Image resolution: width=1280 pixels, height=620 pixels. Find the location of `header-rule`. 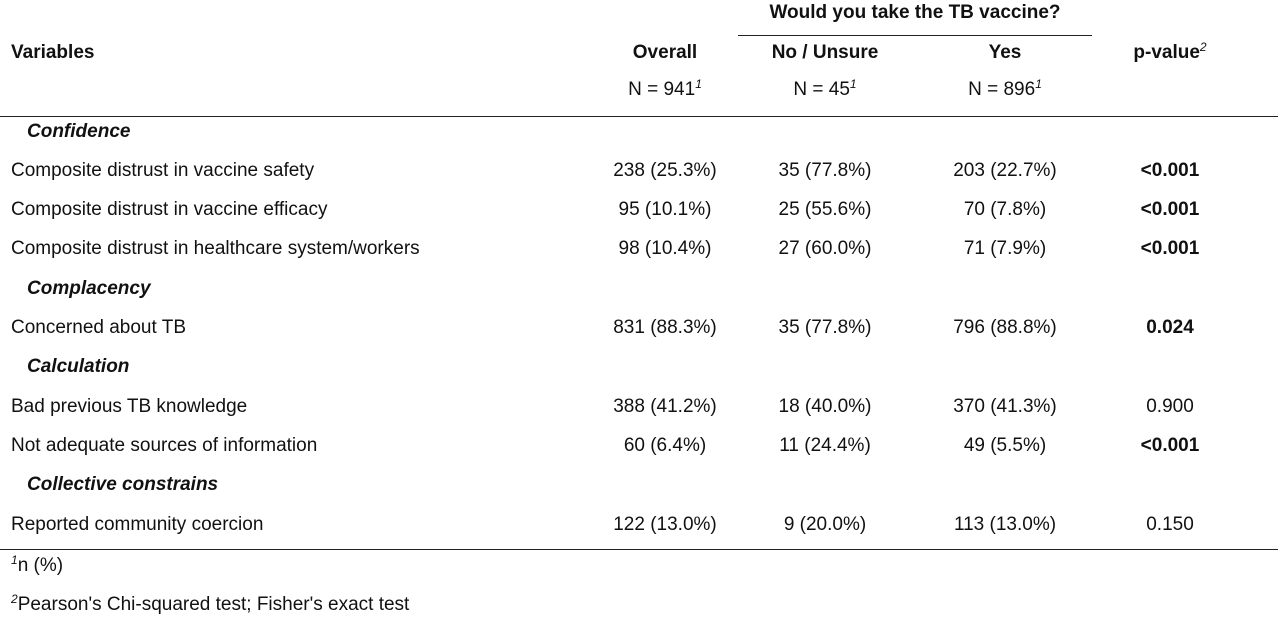

header-rule is located at coordinates (639, 116).